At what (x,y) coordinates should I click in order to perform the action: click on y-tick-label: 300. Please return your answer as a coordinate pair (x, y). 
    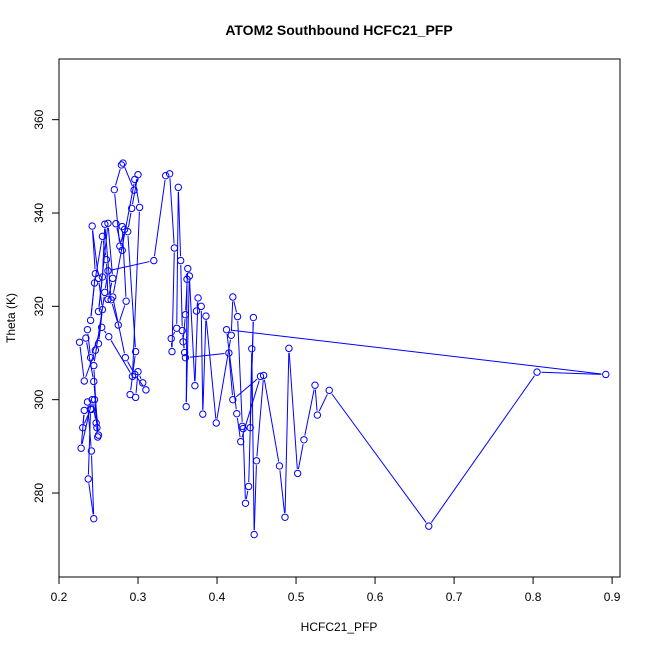
    Looking at the image, I should click on (39, 399).